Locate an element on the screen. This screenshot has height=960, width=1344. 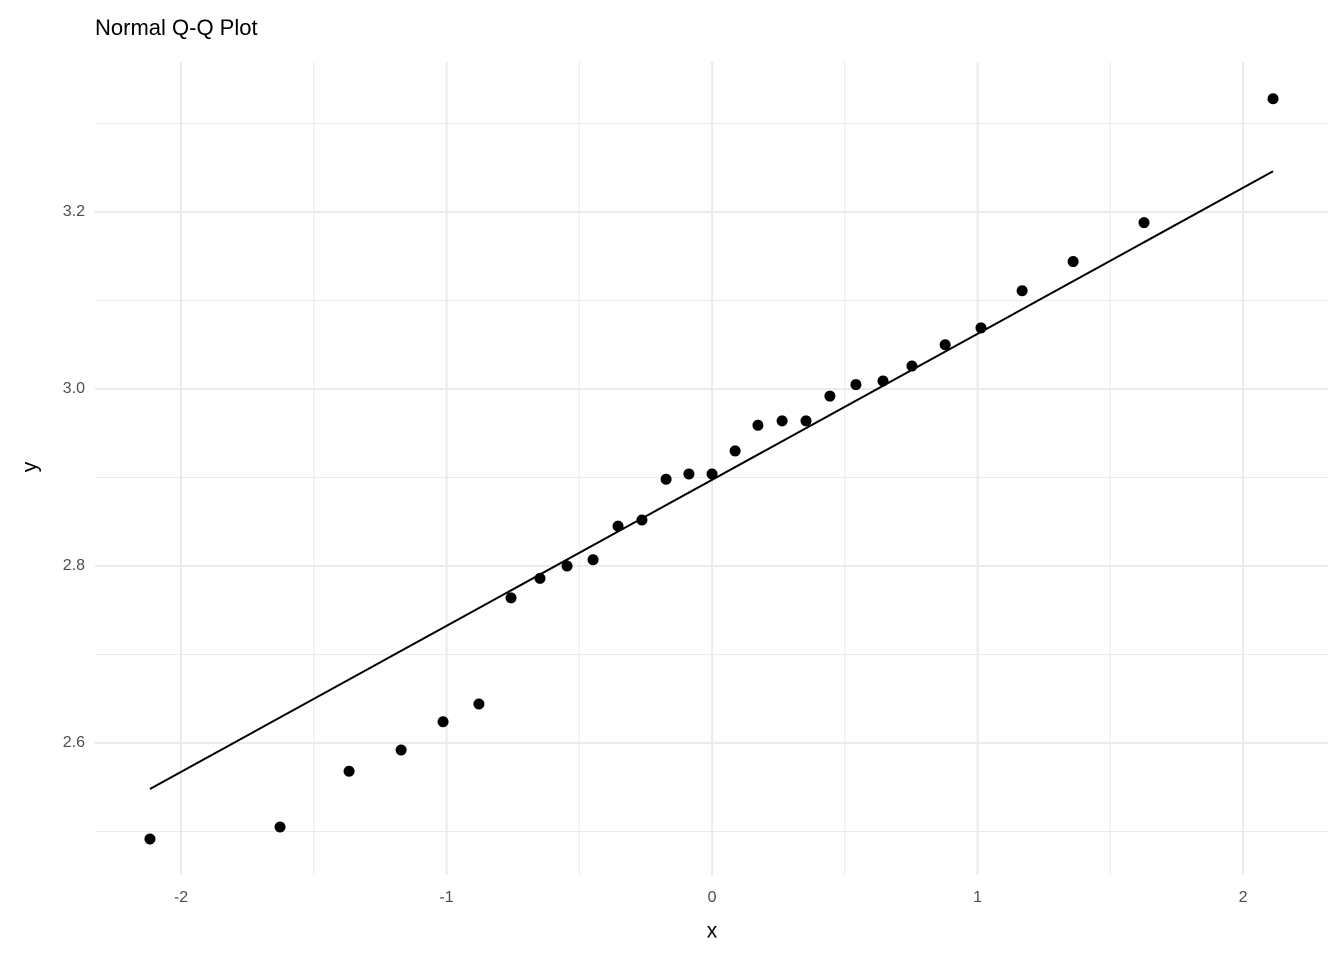
x-tick-label: -1 is located at coordinates (446, 897).